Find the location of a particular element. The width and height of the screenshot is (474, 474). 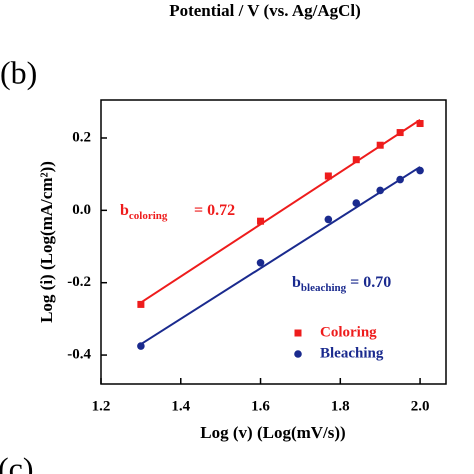

legend-label: Coloring is located at coordinates (348, 332).